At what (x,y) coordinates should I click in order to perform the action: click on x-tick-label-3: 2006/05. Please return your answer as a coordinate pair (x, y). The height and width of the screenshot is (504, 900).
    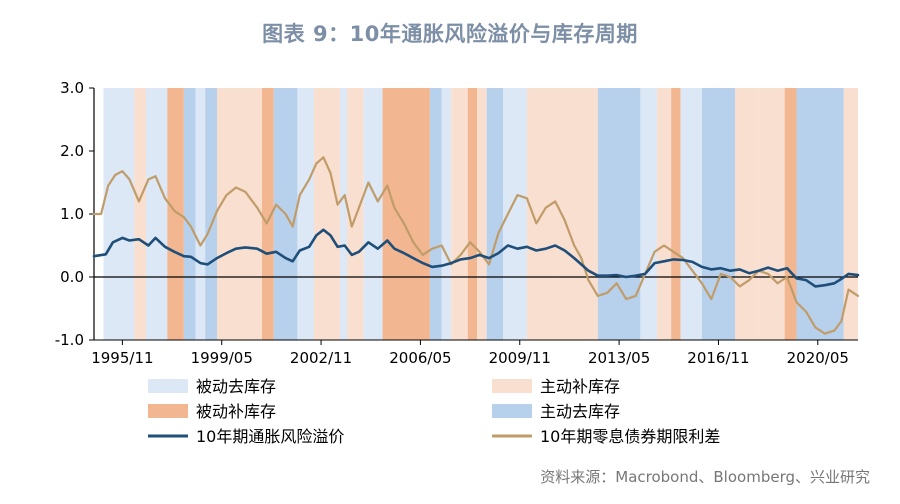
    Looking at the image, I should click on (420, 358).